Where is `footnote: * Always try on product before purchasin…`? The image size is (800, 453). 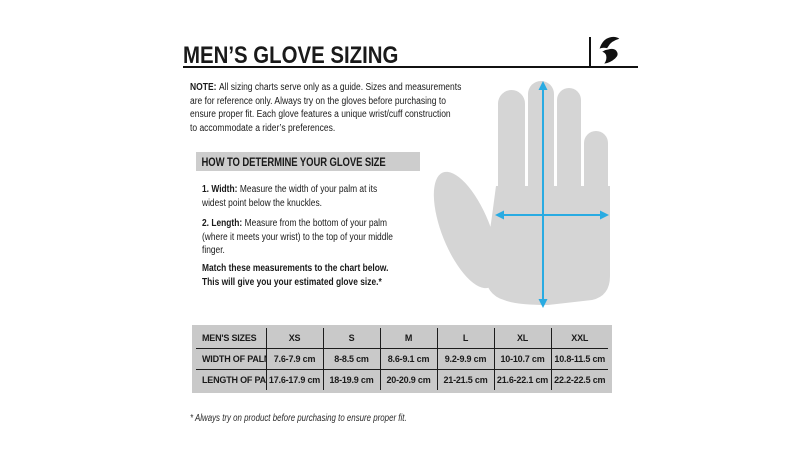
footnote: * Always try on product before purchasin… is located at coordinates (298, 418).